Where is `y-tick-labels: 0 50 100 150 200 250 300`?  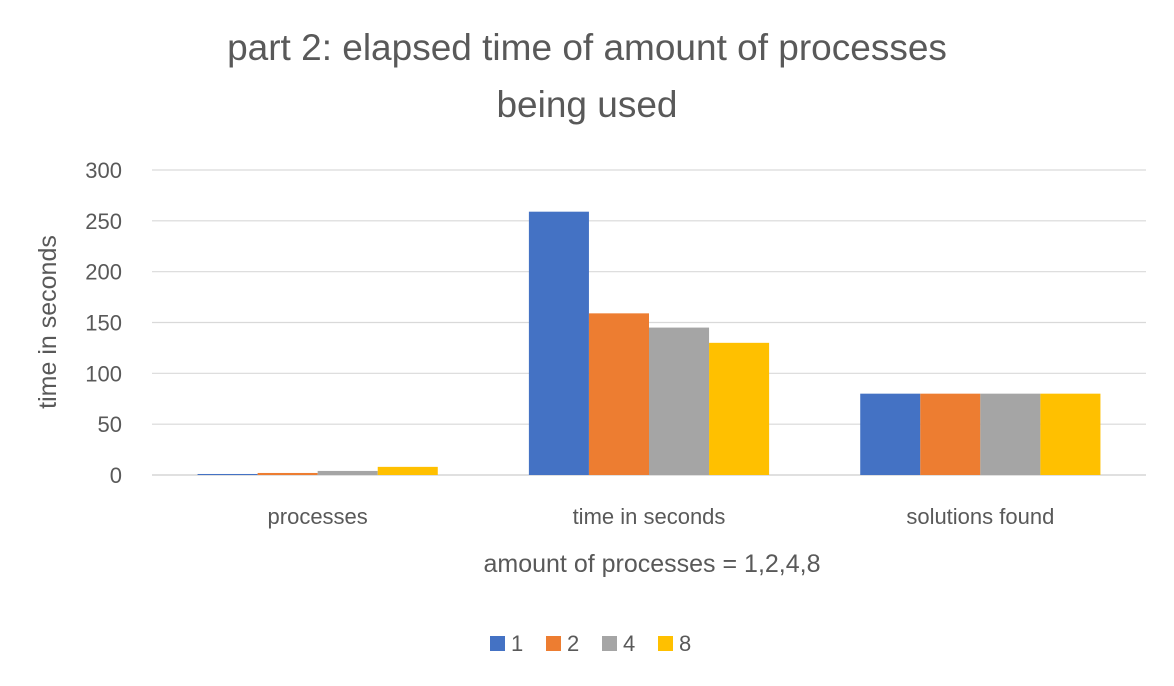
y-tick-labels: 0 50 100 150 200 250 300 is located at coordinates (103, 323).